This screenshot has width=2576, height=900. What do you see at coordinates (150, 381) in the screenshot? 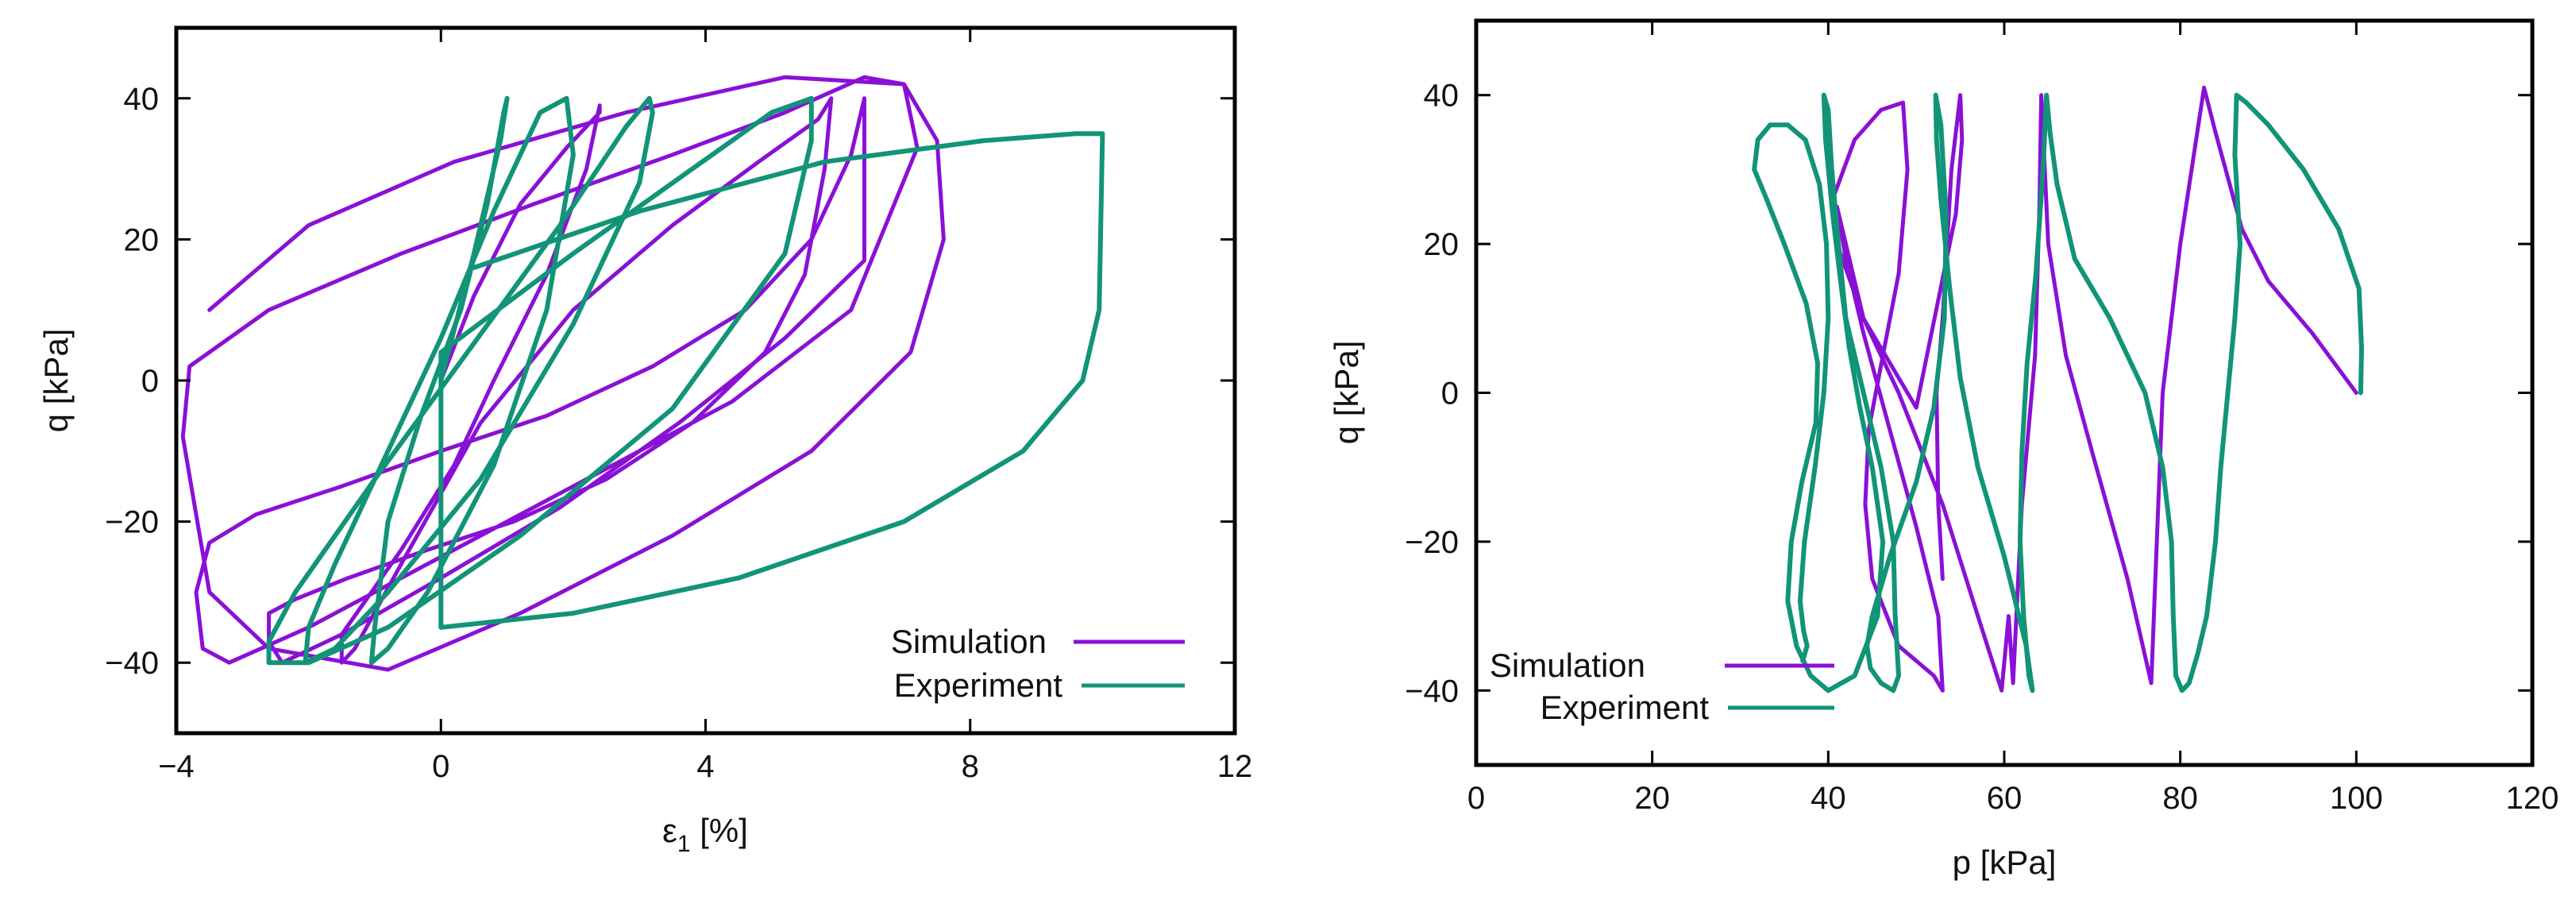
I see `chart-0-ytick-label-2: 0` at bounding box center [150, 381].